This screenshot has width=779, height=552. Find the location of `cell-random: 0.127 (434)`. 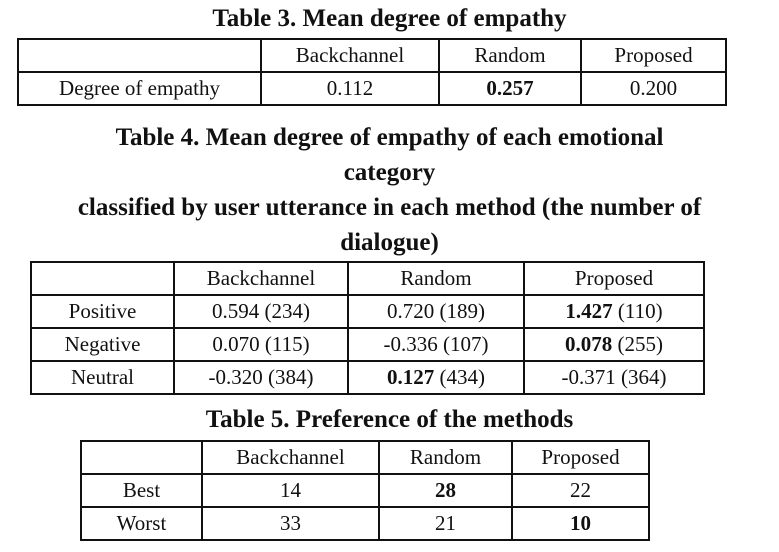

cell-random: 0.127 (434) is located at coordinates (436, 377).